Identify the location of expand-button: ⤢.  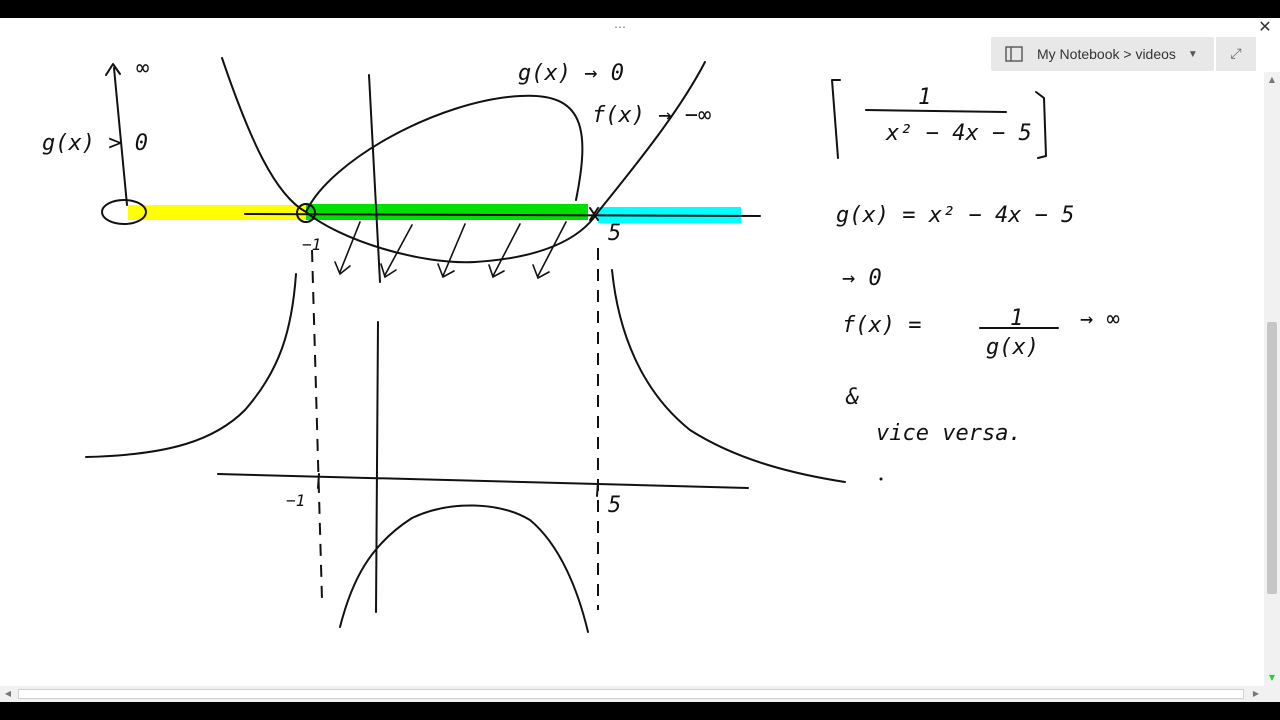
(1236, 54).